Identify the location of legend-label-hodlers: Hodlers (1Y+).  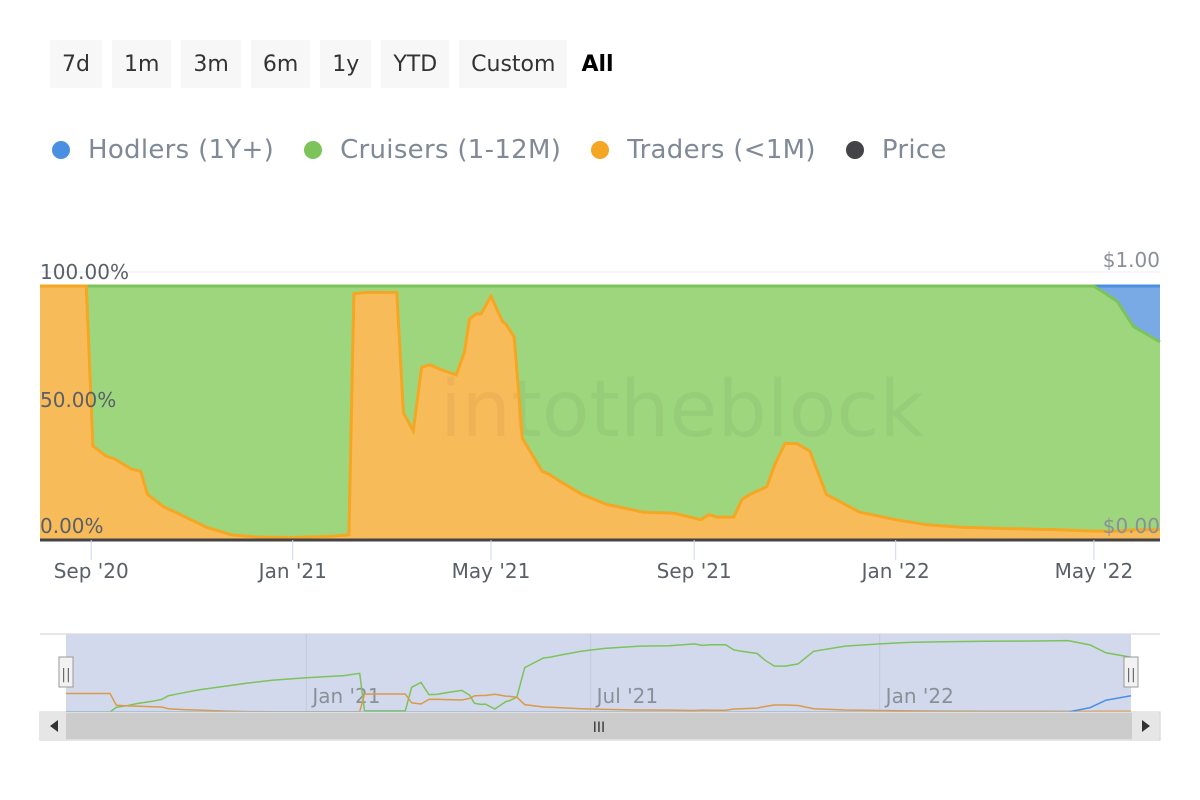
(181, 150).